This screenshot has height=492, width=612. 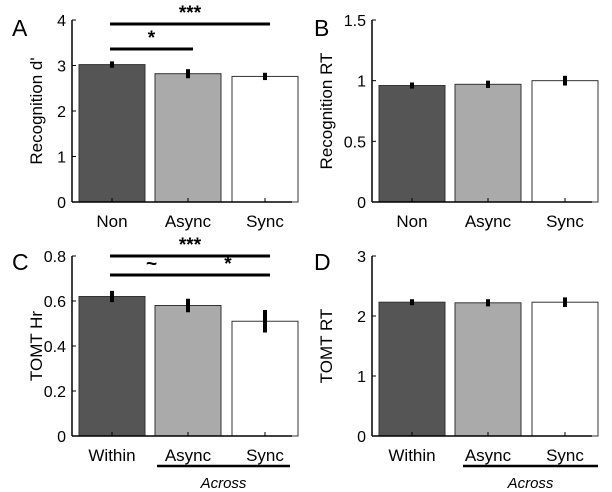 What do you see at coordinates (61, 21) in the screenshot?
I see `y-tick-label: 4` at bounding box center [61, 21].